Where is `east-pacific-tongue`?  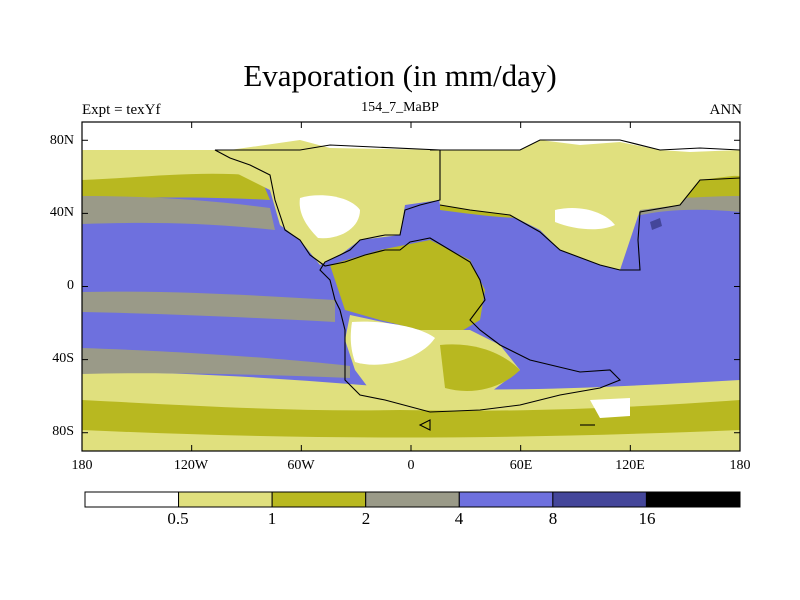 east-pacific-tongue is located at coordinates (208, 306).